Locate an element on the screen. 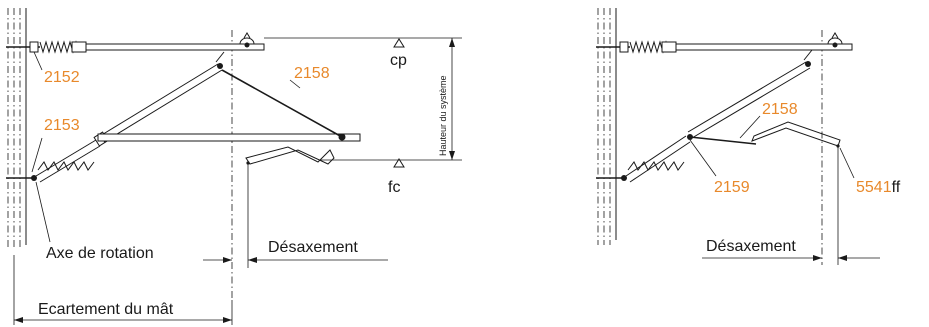 This screenshot has width=929, height=327. right-ref-2159: 2159 is located at coordinates (732, 187).